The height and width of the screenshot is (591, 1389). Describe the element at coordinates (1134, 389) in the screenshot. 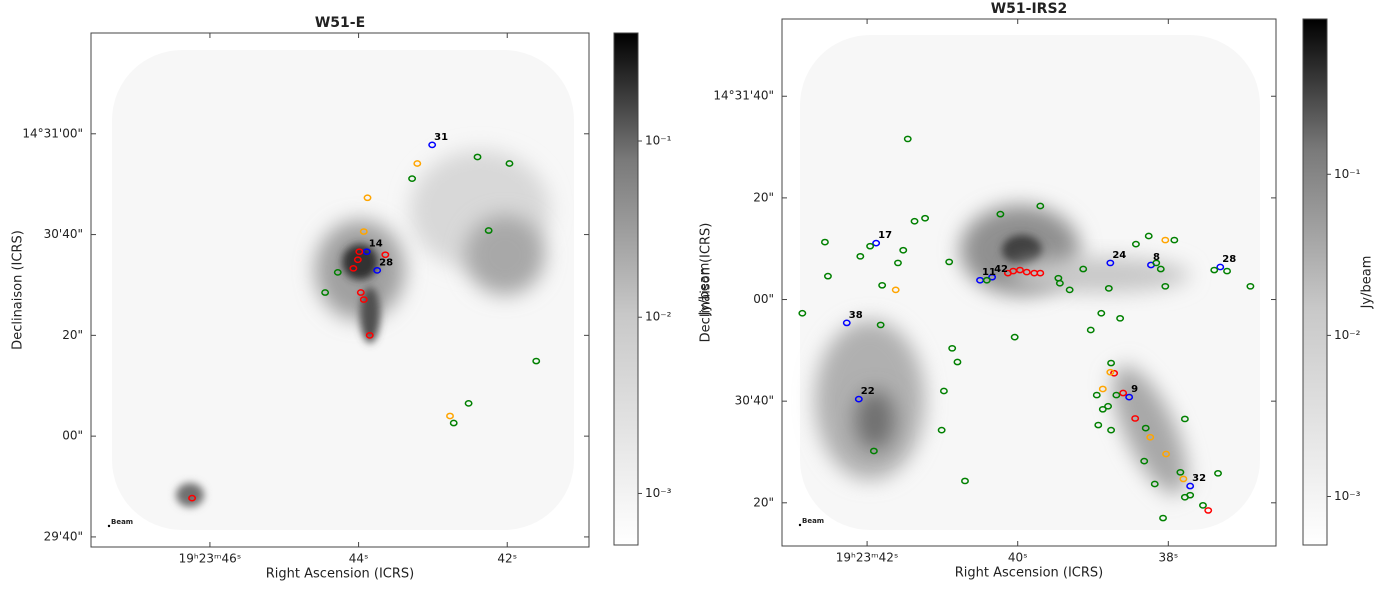

I see `source-label: 9` at that location.